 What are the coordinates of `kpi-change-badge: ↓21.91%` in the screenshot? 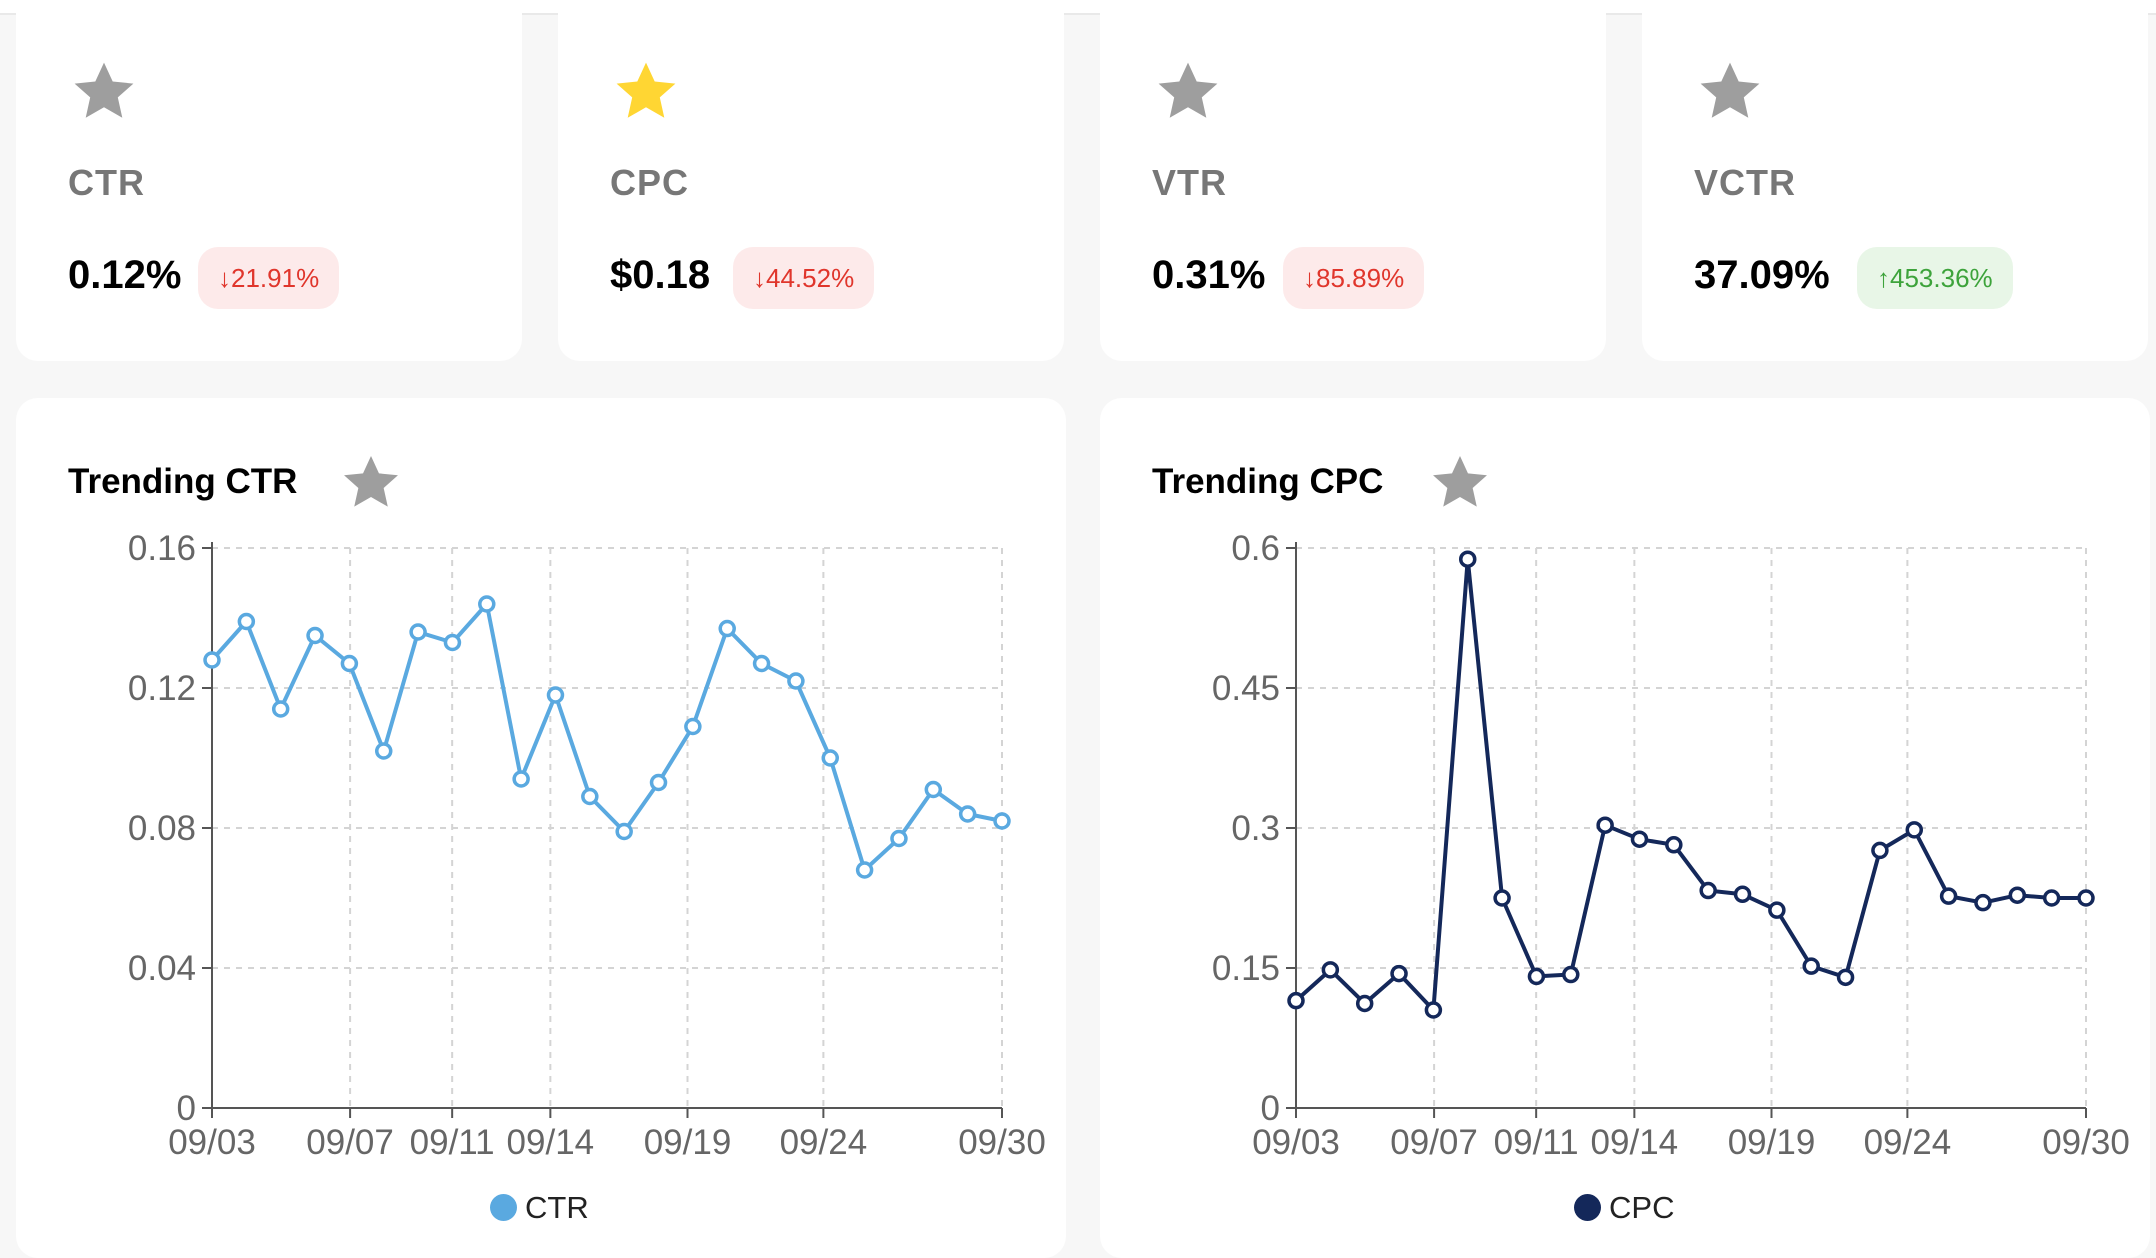 It's located at (269, 278).